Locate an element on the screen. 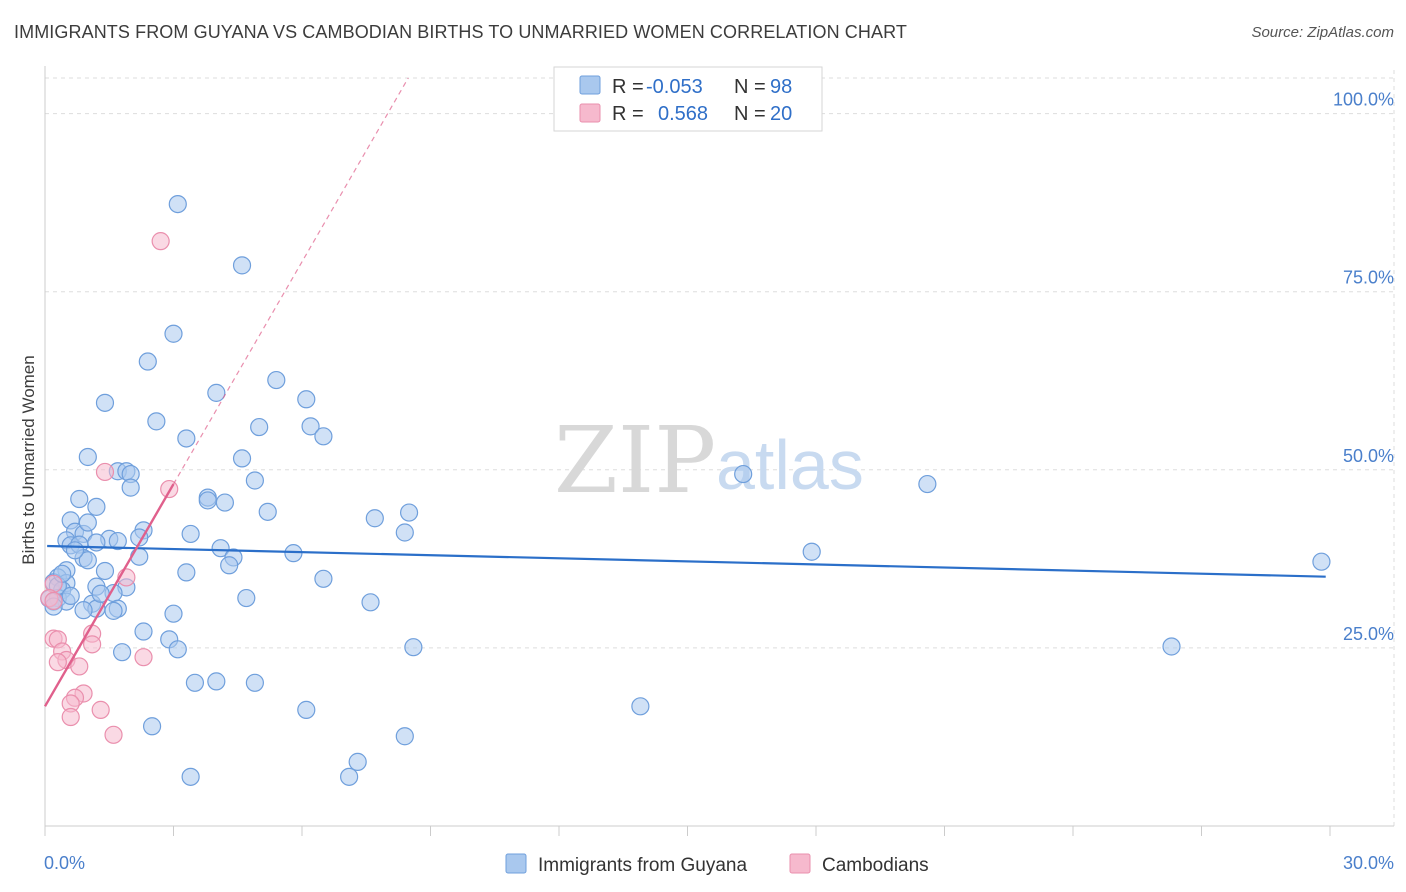  trend-extension-cambodians is located at coordinates (290, 281).